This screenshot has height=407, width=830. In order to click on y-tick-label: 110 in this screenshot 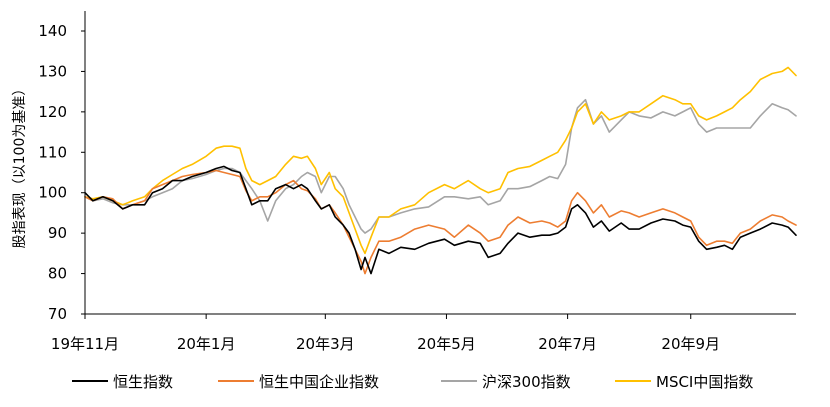, I will do `click(52, 152)`.